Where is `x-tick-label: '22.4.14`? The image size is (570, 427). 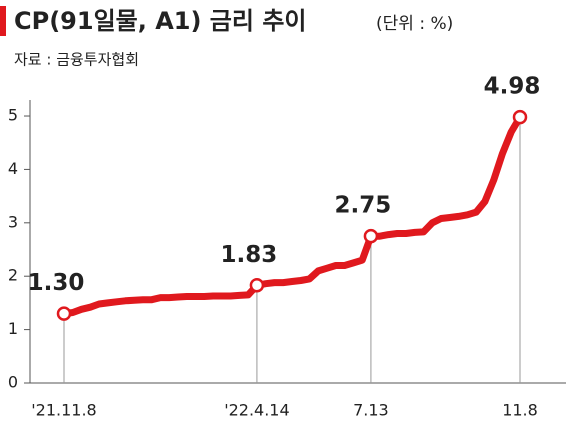
x-tick-label: '22.4.14 is located at coordinates (256, 410).